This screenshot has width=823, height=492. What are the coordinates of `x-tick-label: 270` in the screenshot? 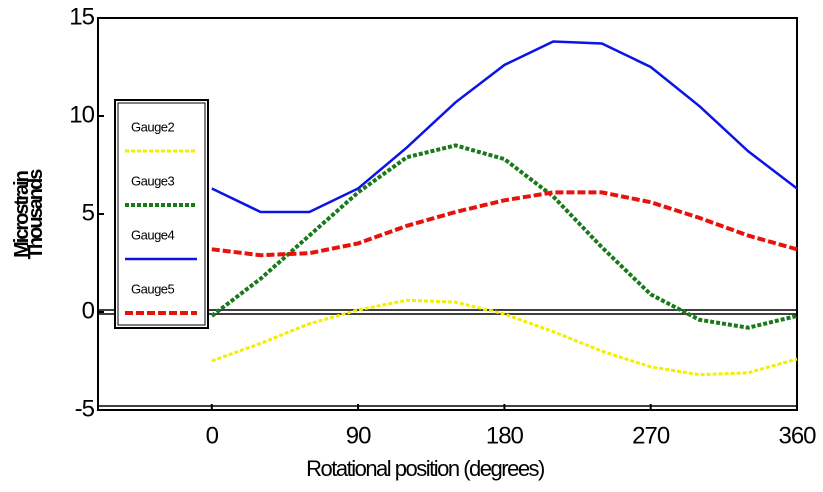 It's located at (651, 435).